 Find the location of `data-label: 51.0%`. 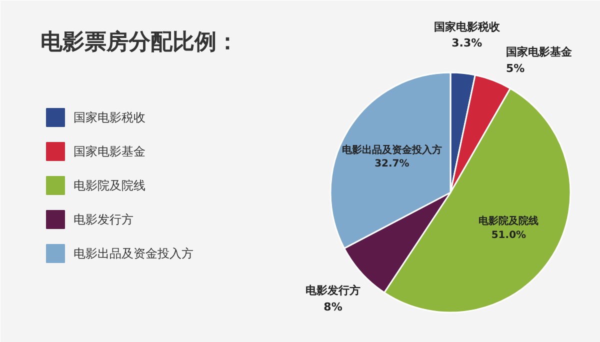

data-label: 51.0% is located at coordinates (508, 235).